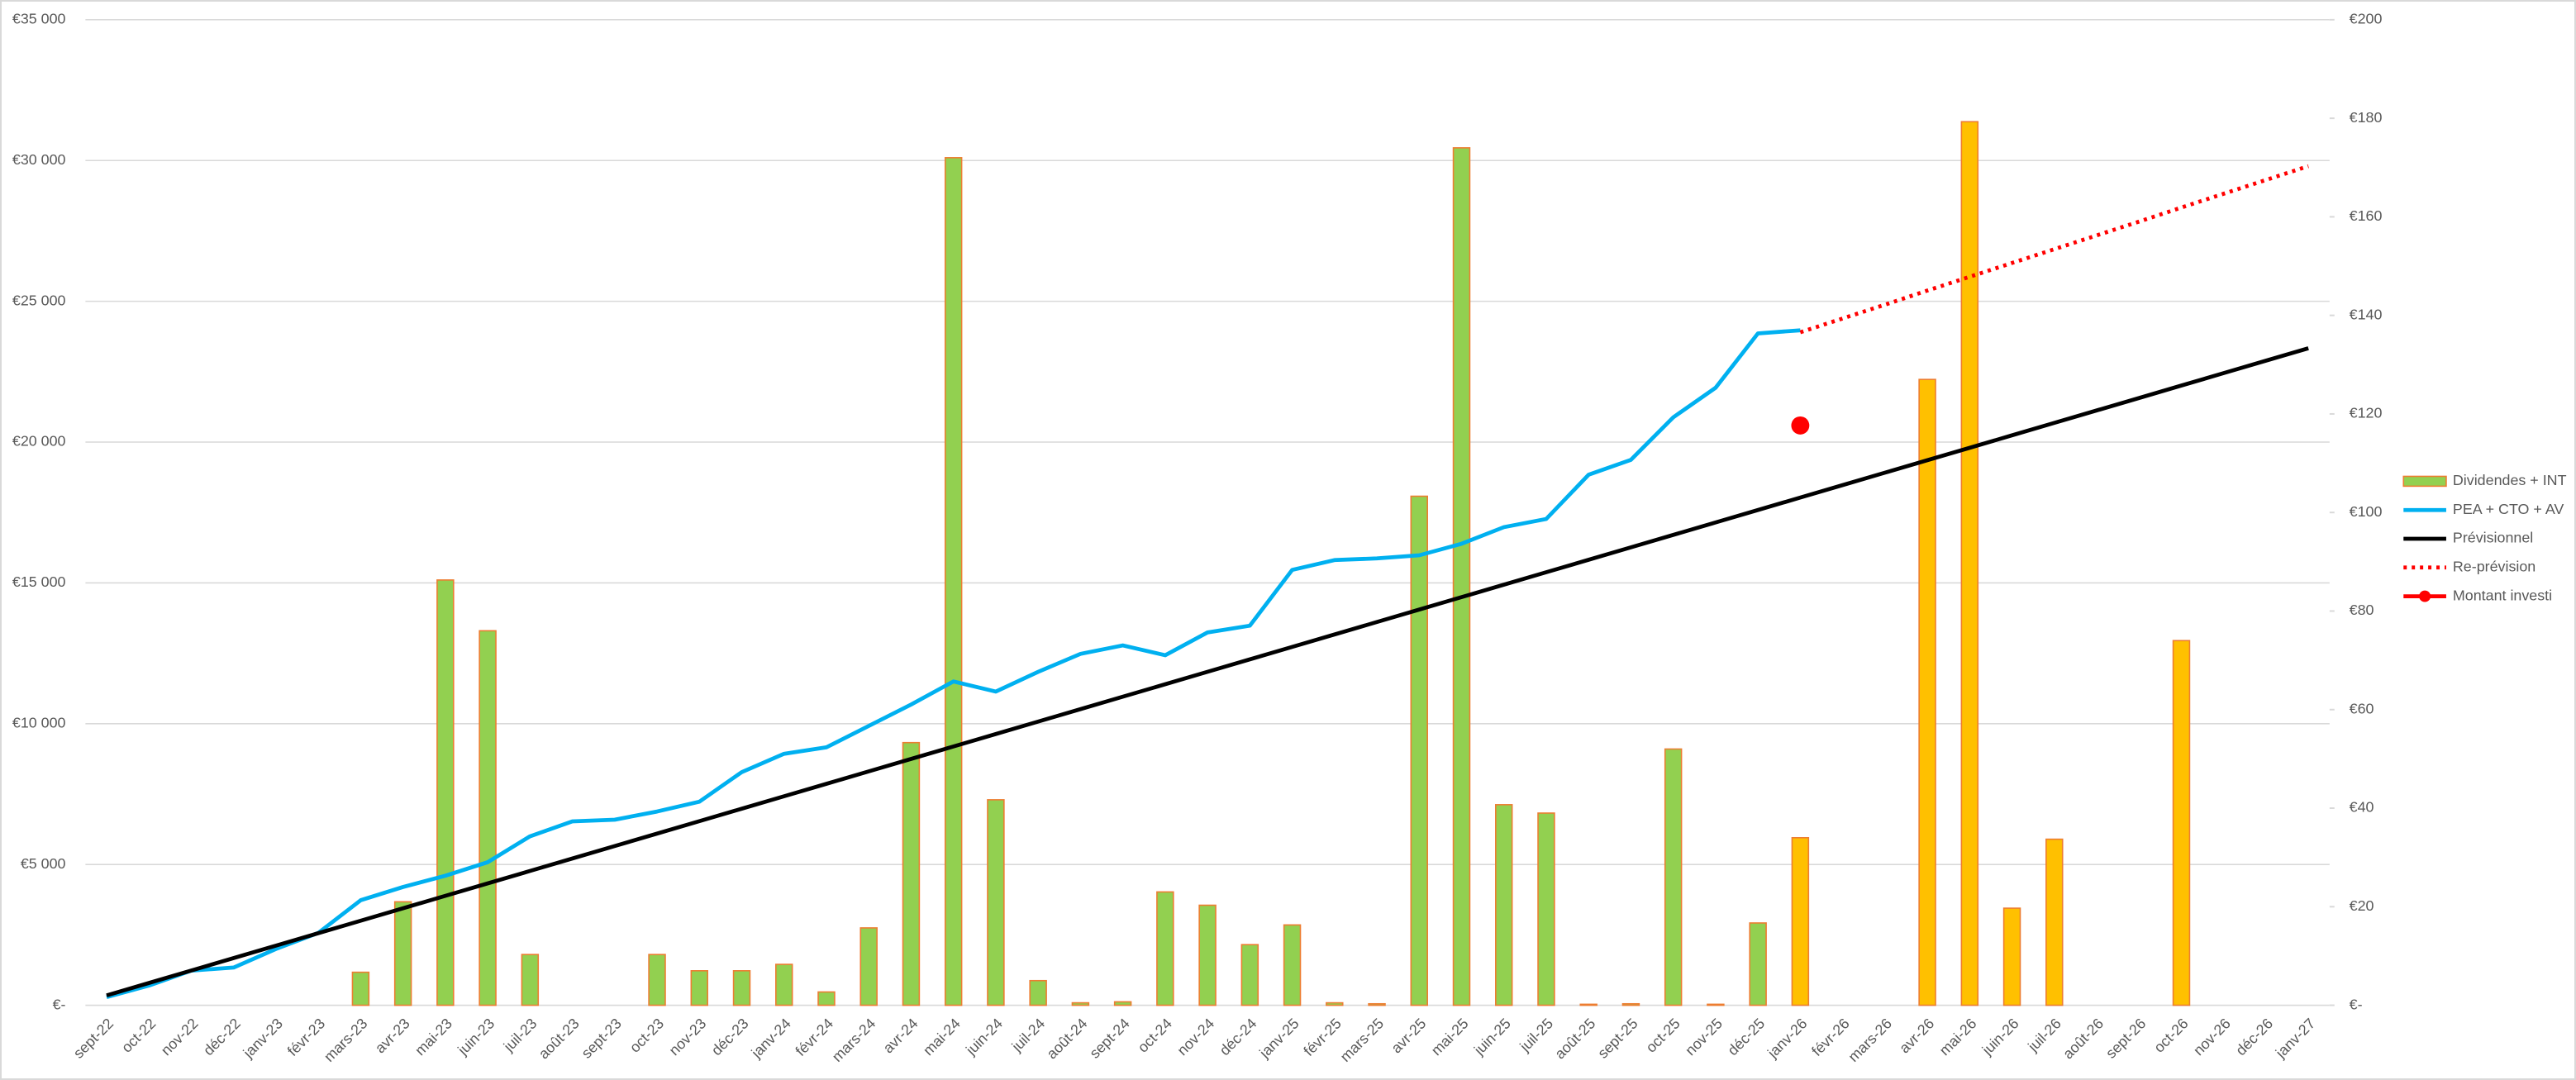  I want to click on y-tick-label: €35 000, so click(39, 19).